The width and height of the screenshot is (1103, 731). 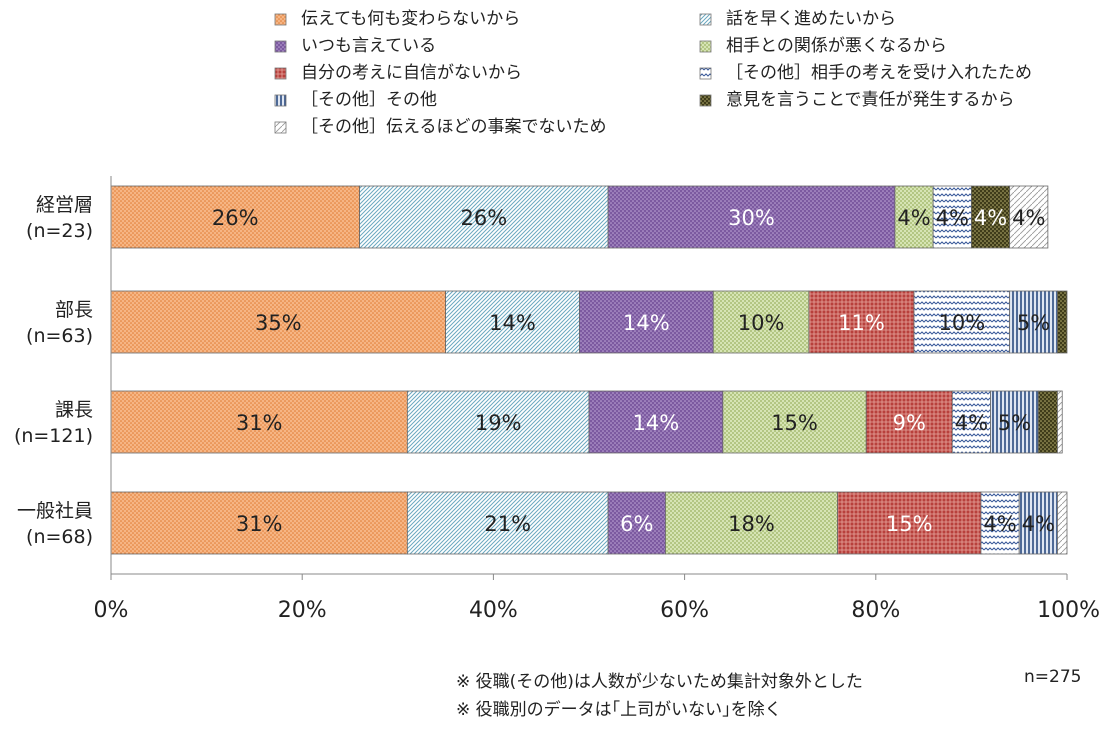 I want to click on data-label: 18%, so click(x=751, y=524).